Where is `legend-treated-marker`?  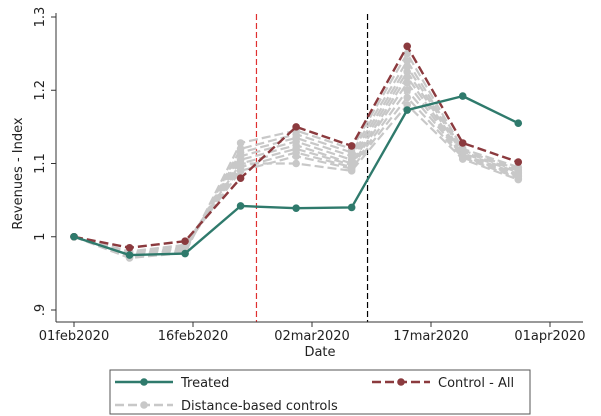 legend-treated-marker is located at coordinates (144, 382).